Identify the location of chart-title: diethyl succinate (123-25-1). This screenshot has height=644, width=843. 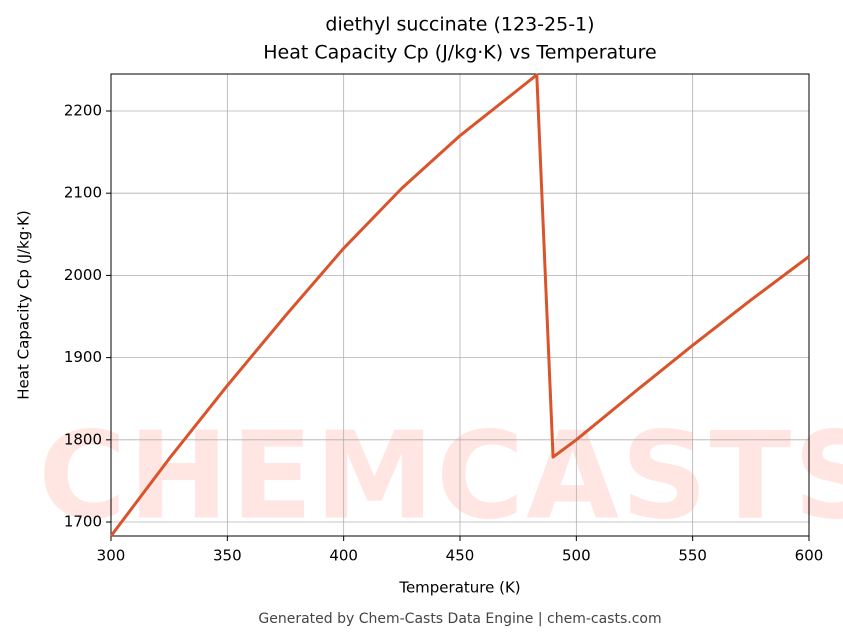
(459, 25).